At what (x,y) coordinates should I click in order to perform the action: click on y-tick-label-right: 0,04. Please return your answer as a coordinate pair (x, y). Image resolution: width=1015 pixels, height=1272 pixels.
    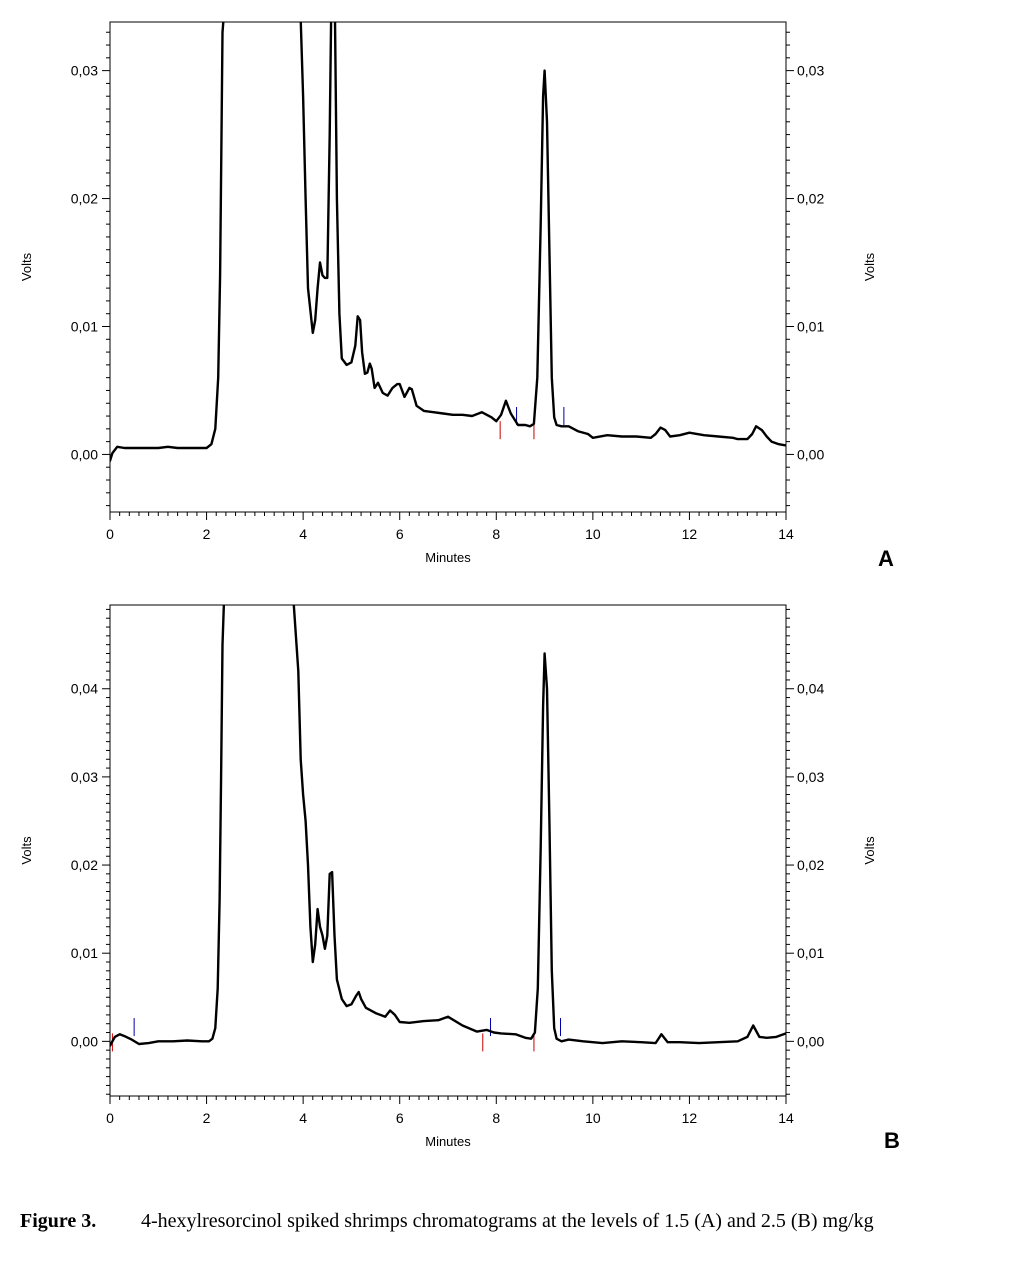
    Looking at the image, I should click on (810, 689).